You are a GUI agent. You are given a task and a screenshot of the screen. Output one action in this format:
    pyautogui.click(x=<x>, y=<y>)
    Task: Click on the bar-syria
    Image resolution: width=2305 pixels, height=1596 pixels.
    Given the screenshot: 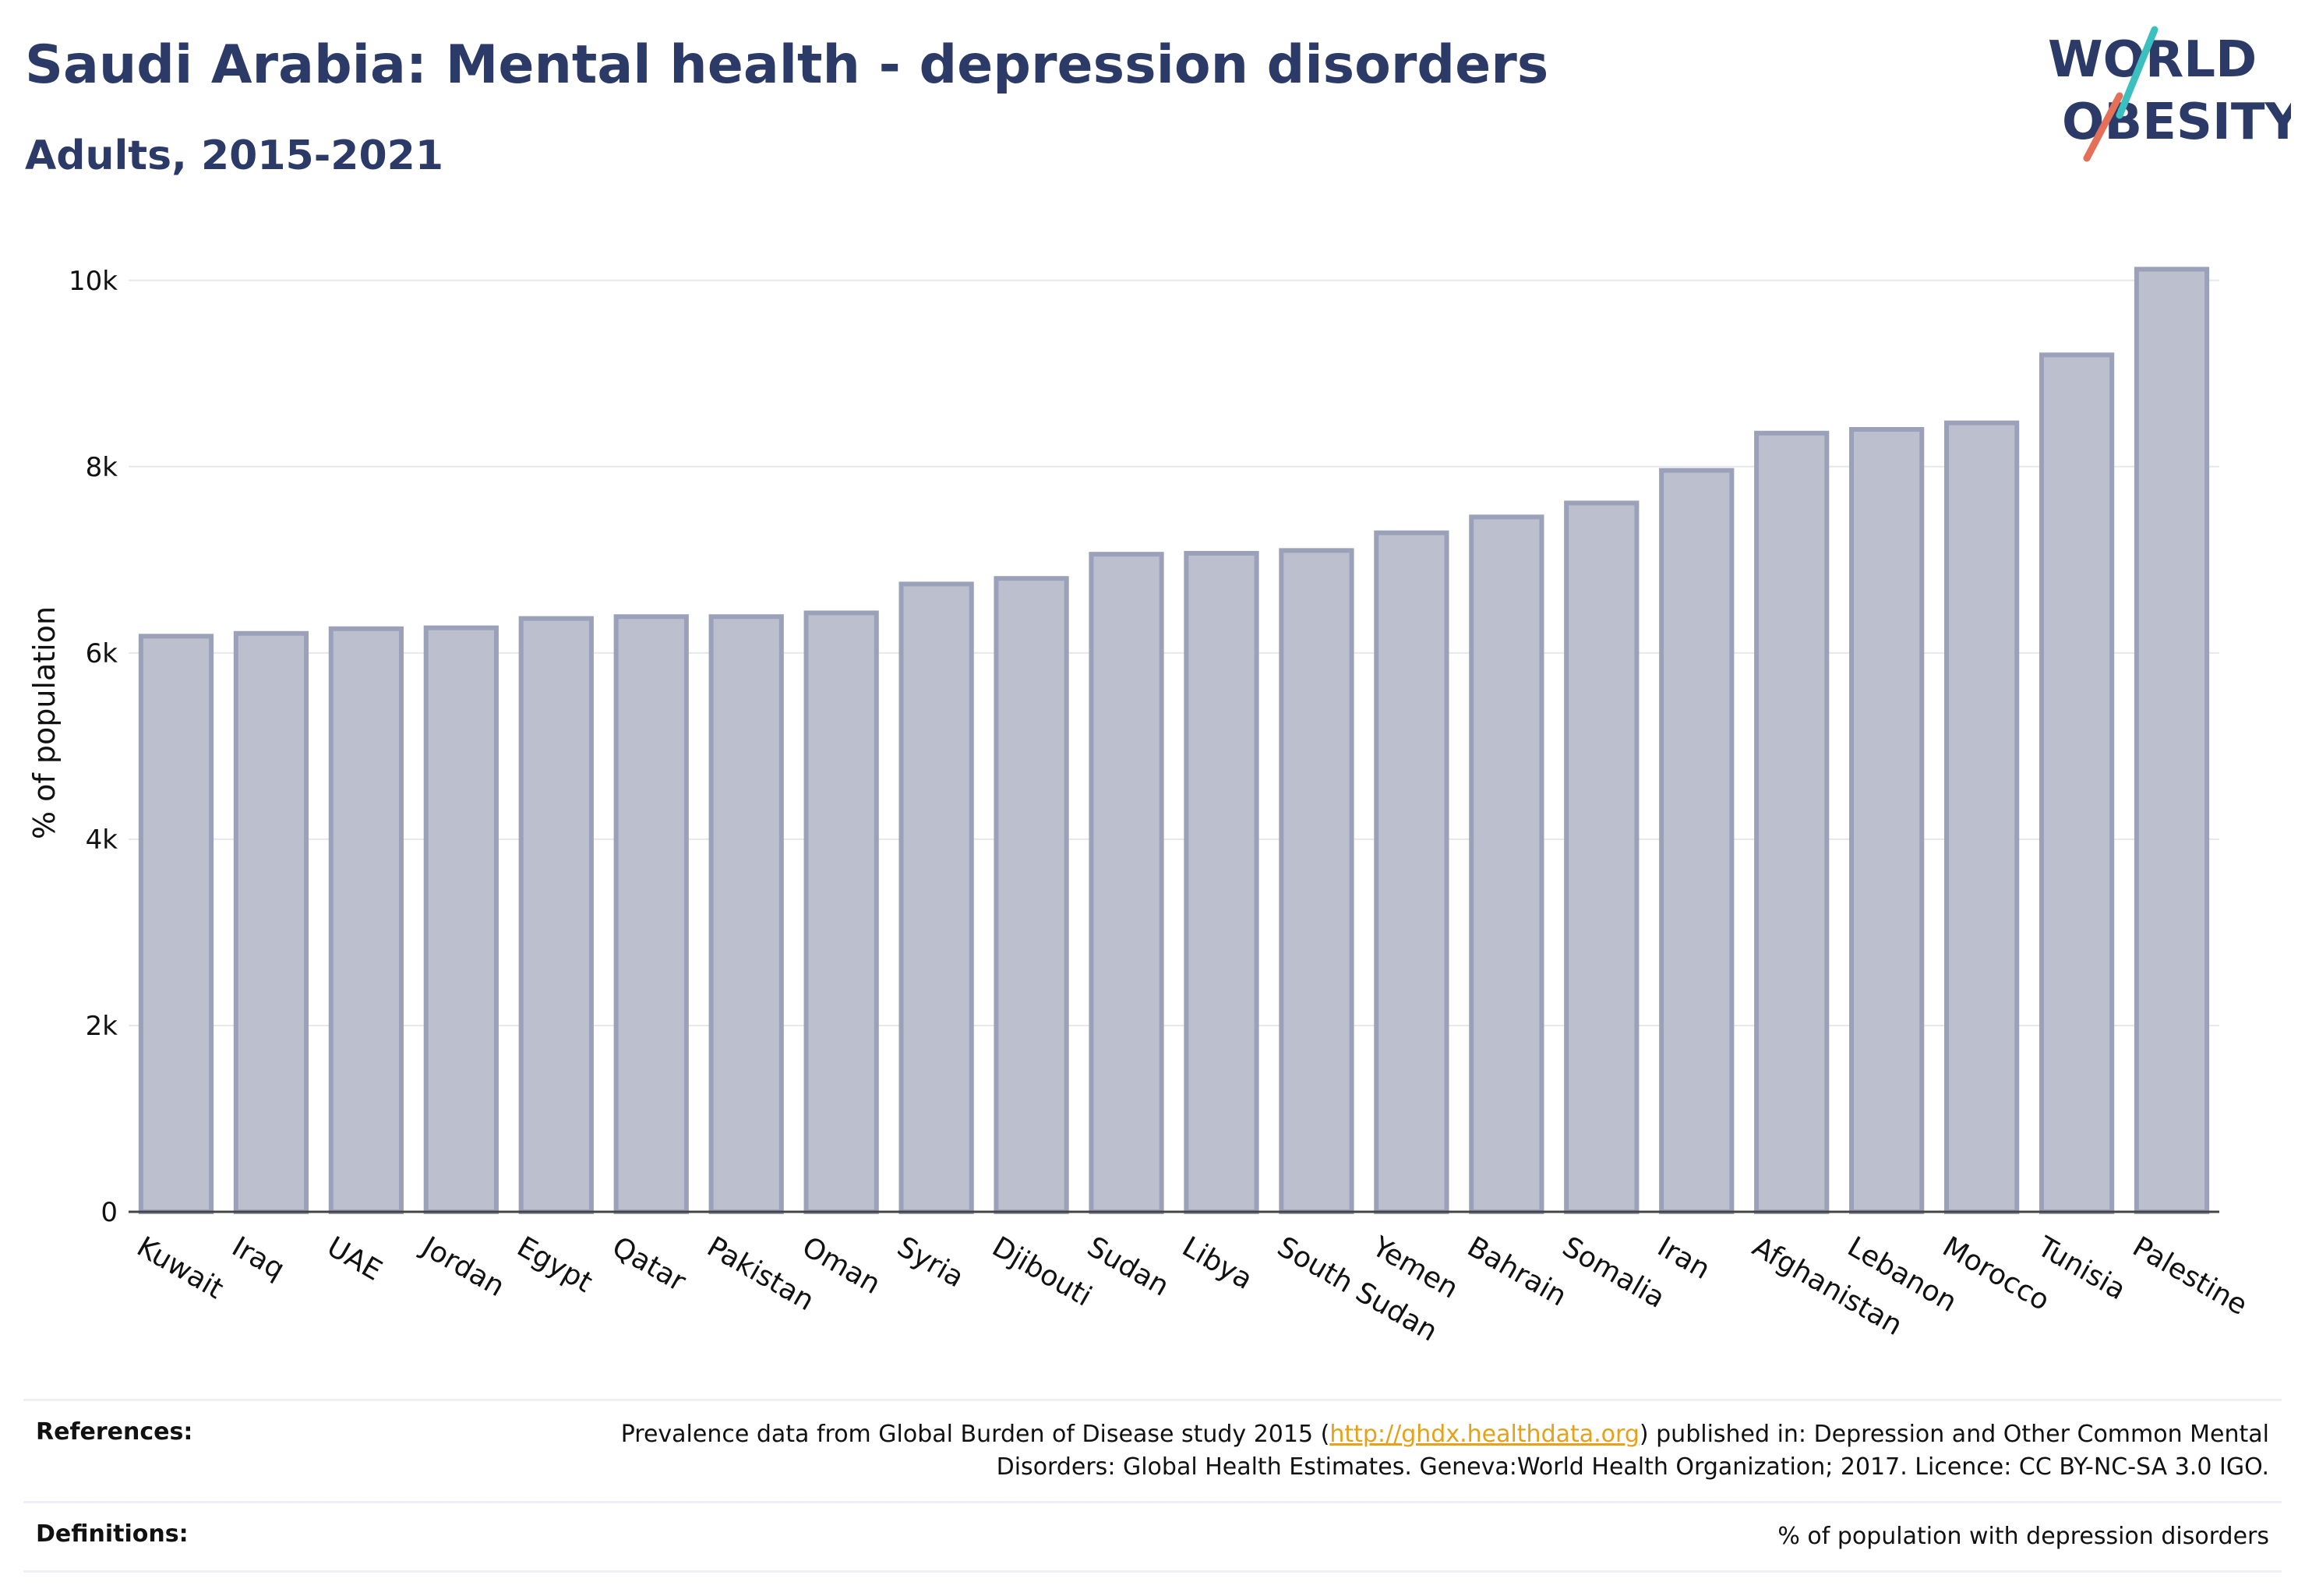 What is the action you would take?
    pyautogui.click(x=936, y=897)
    